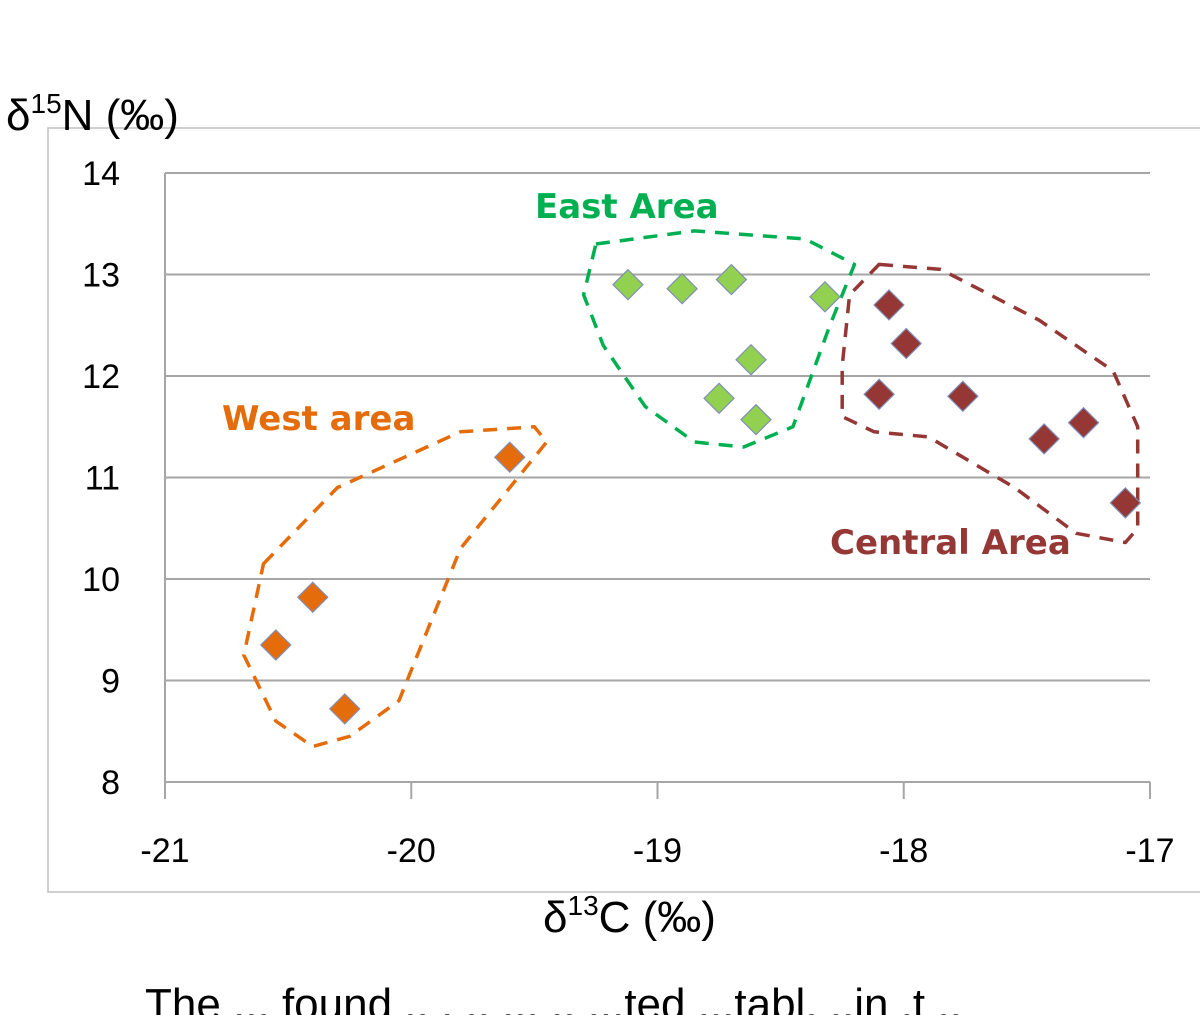 Image resolution: width=1200 pixels, height=1015 pixels. I want to click on group-annotation-label: East Area, so click(627, 207).